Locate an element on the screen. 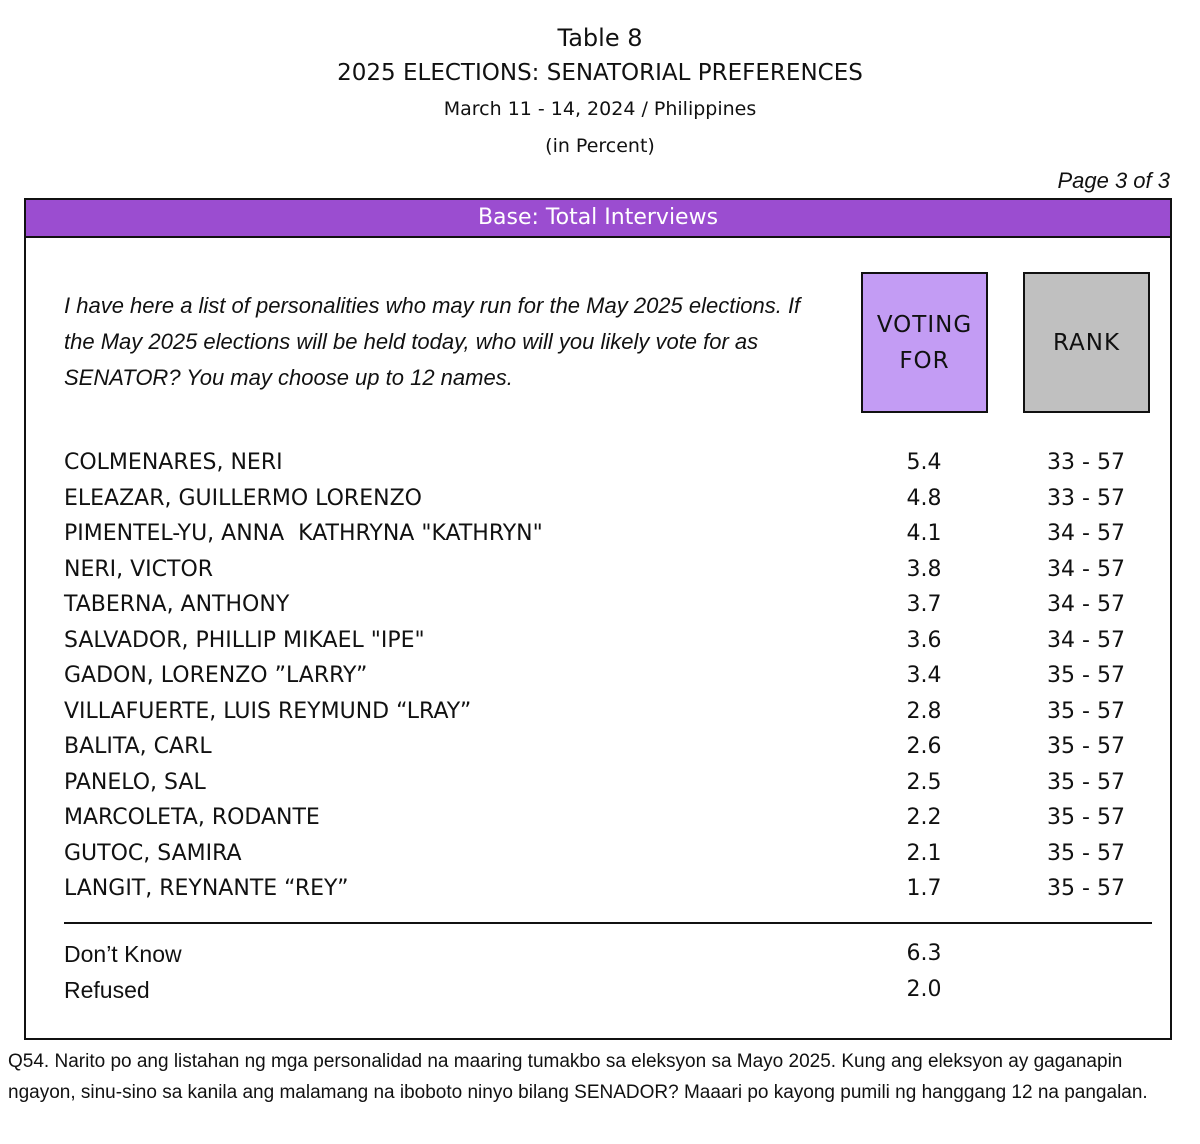  other-label: Refused is located at coordinates (107, 990).